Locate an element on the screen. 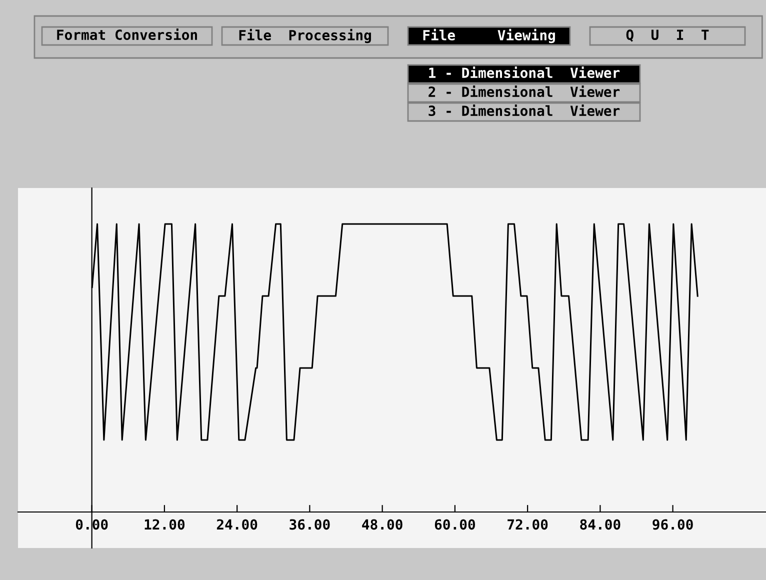 The width and height of the screenshot is (766, 580). x-tick-label: 60.00 is located at coordinates (455, 524).